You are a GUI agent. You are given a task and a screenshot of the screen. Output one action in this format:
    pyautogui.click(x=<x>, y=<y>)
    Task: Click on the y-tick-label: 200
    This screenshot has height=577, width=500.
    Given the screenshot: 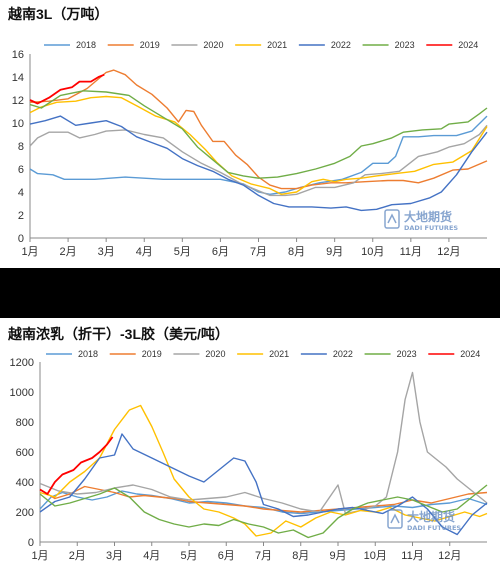 What is the action you would take?
    pyautogui.click(x=25, y=513)
    